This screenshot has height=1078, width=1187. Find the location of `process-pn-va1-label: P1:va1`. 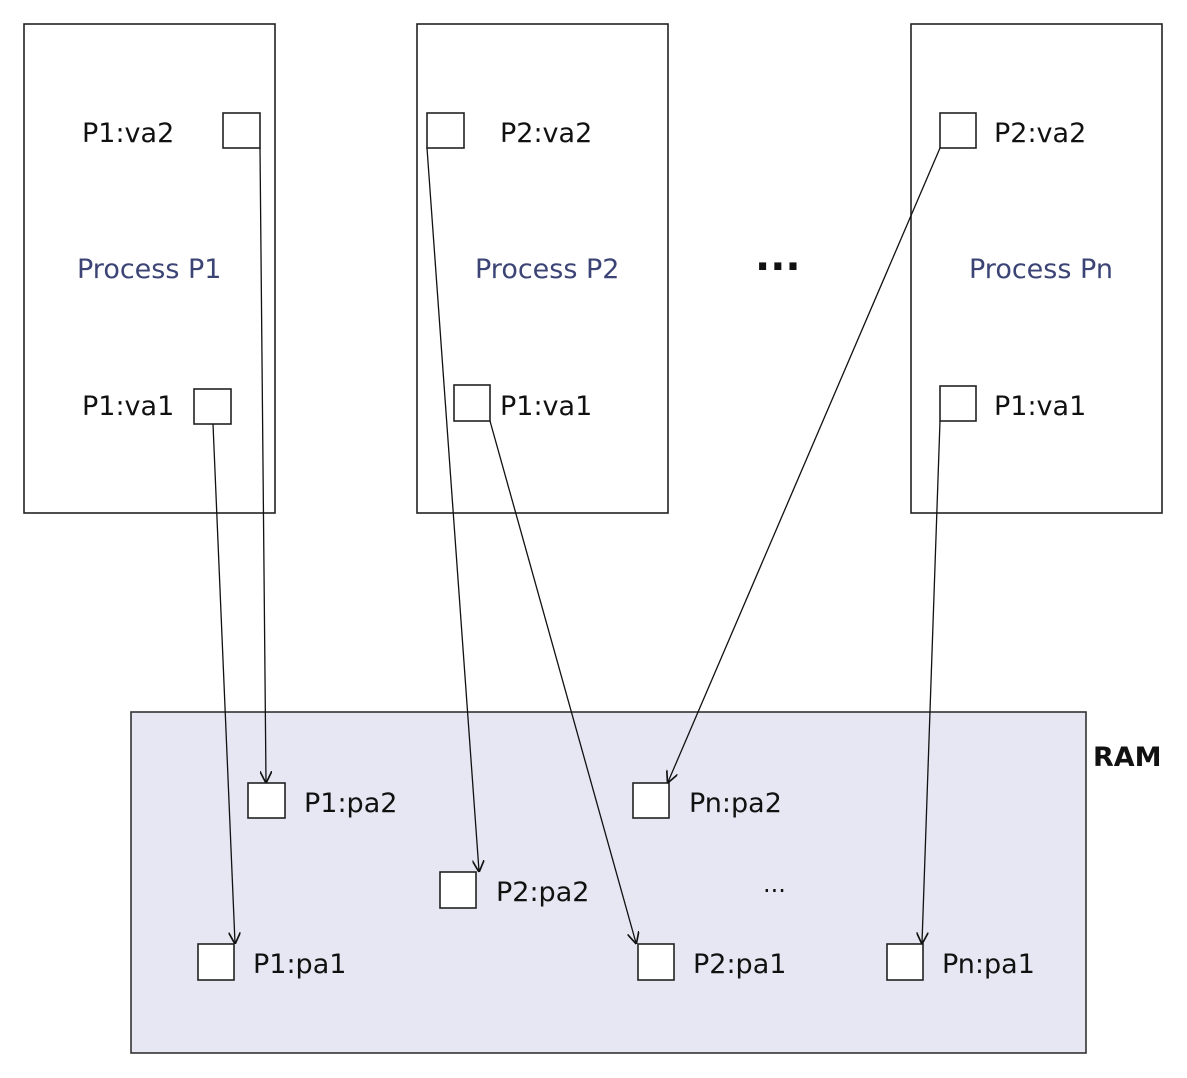

process-pn-va1-label: P1:va1 is located at coordinates (1040, 406).